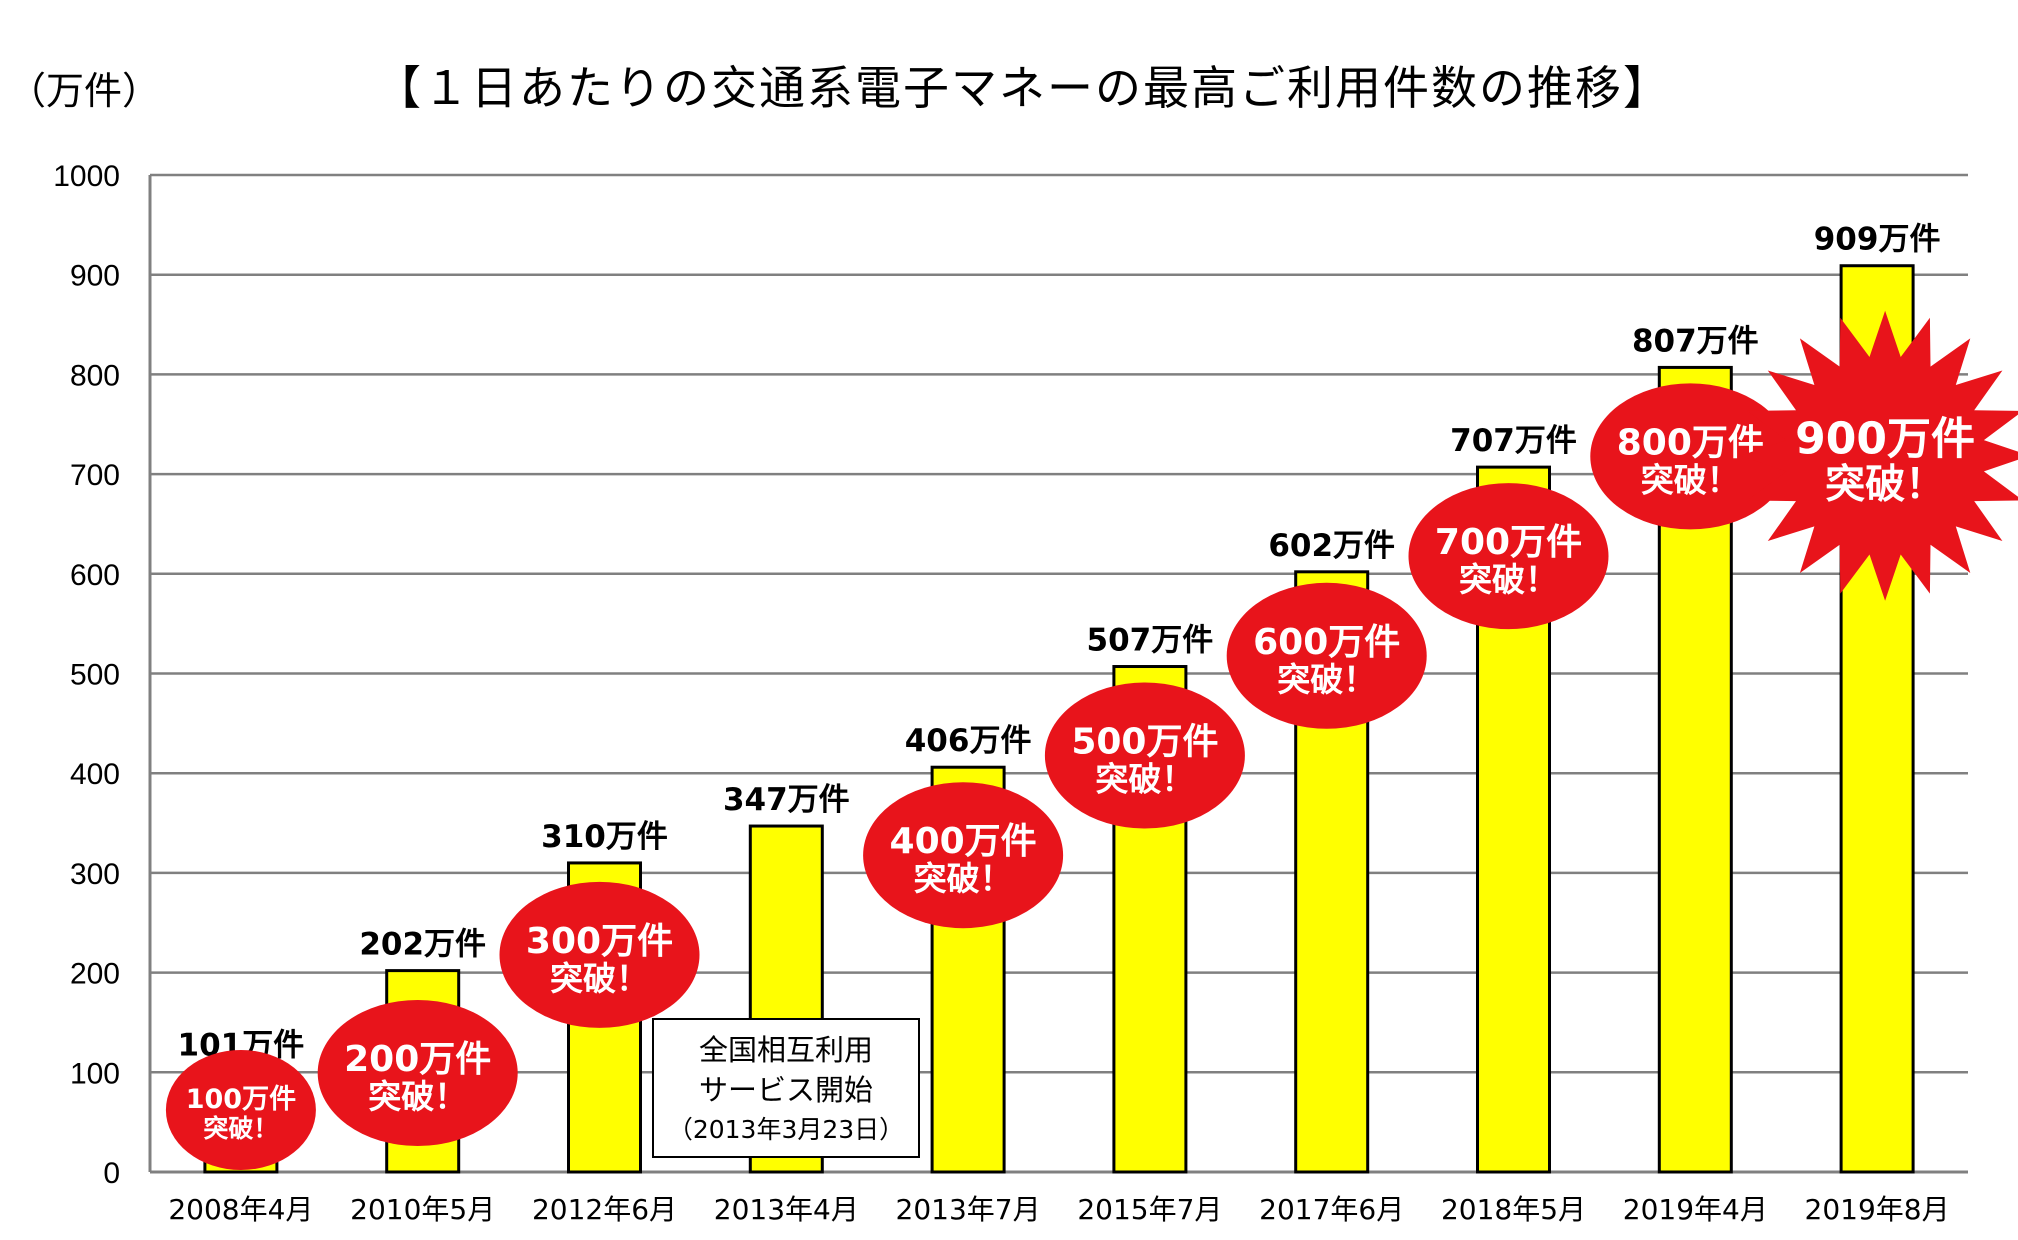  Describe the element at coordinates (786, 1129) in the screenshot. I see `note-line-3: （2013年3月23日）` at that location.